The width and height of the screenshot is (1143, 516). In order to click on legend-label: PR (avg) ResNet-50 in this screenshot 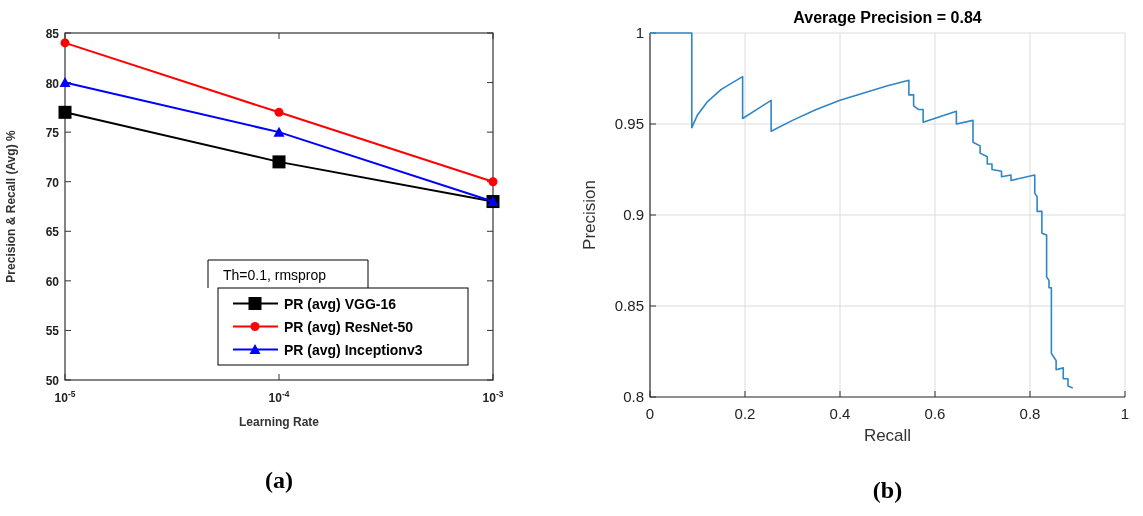, I will do `click(349, 326)`.